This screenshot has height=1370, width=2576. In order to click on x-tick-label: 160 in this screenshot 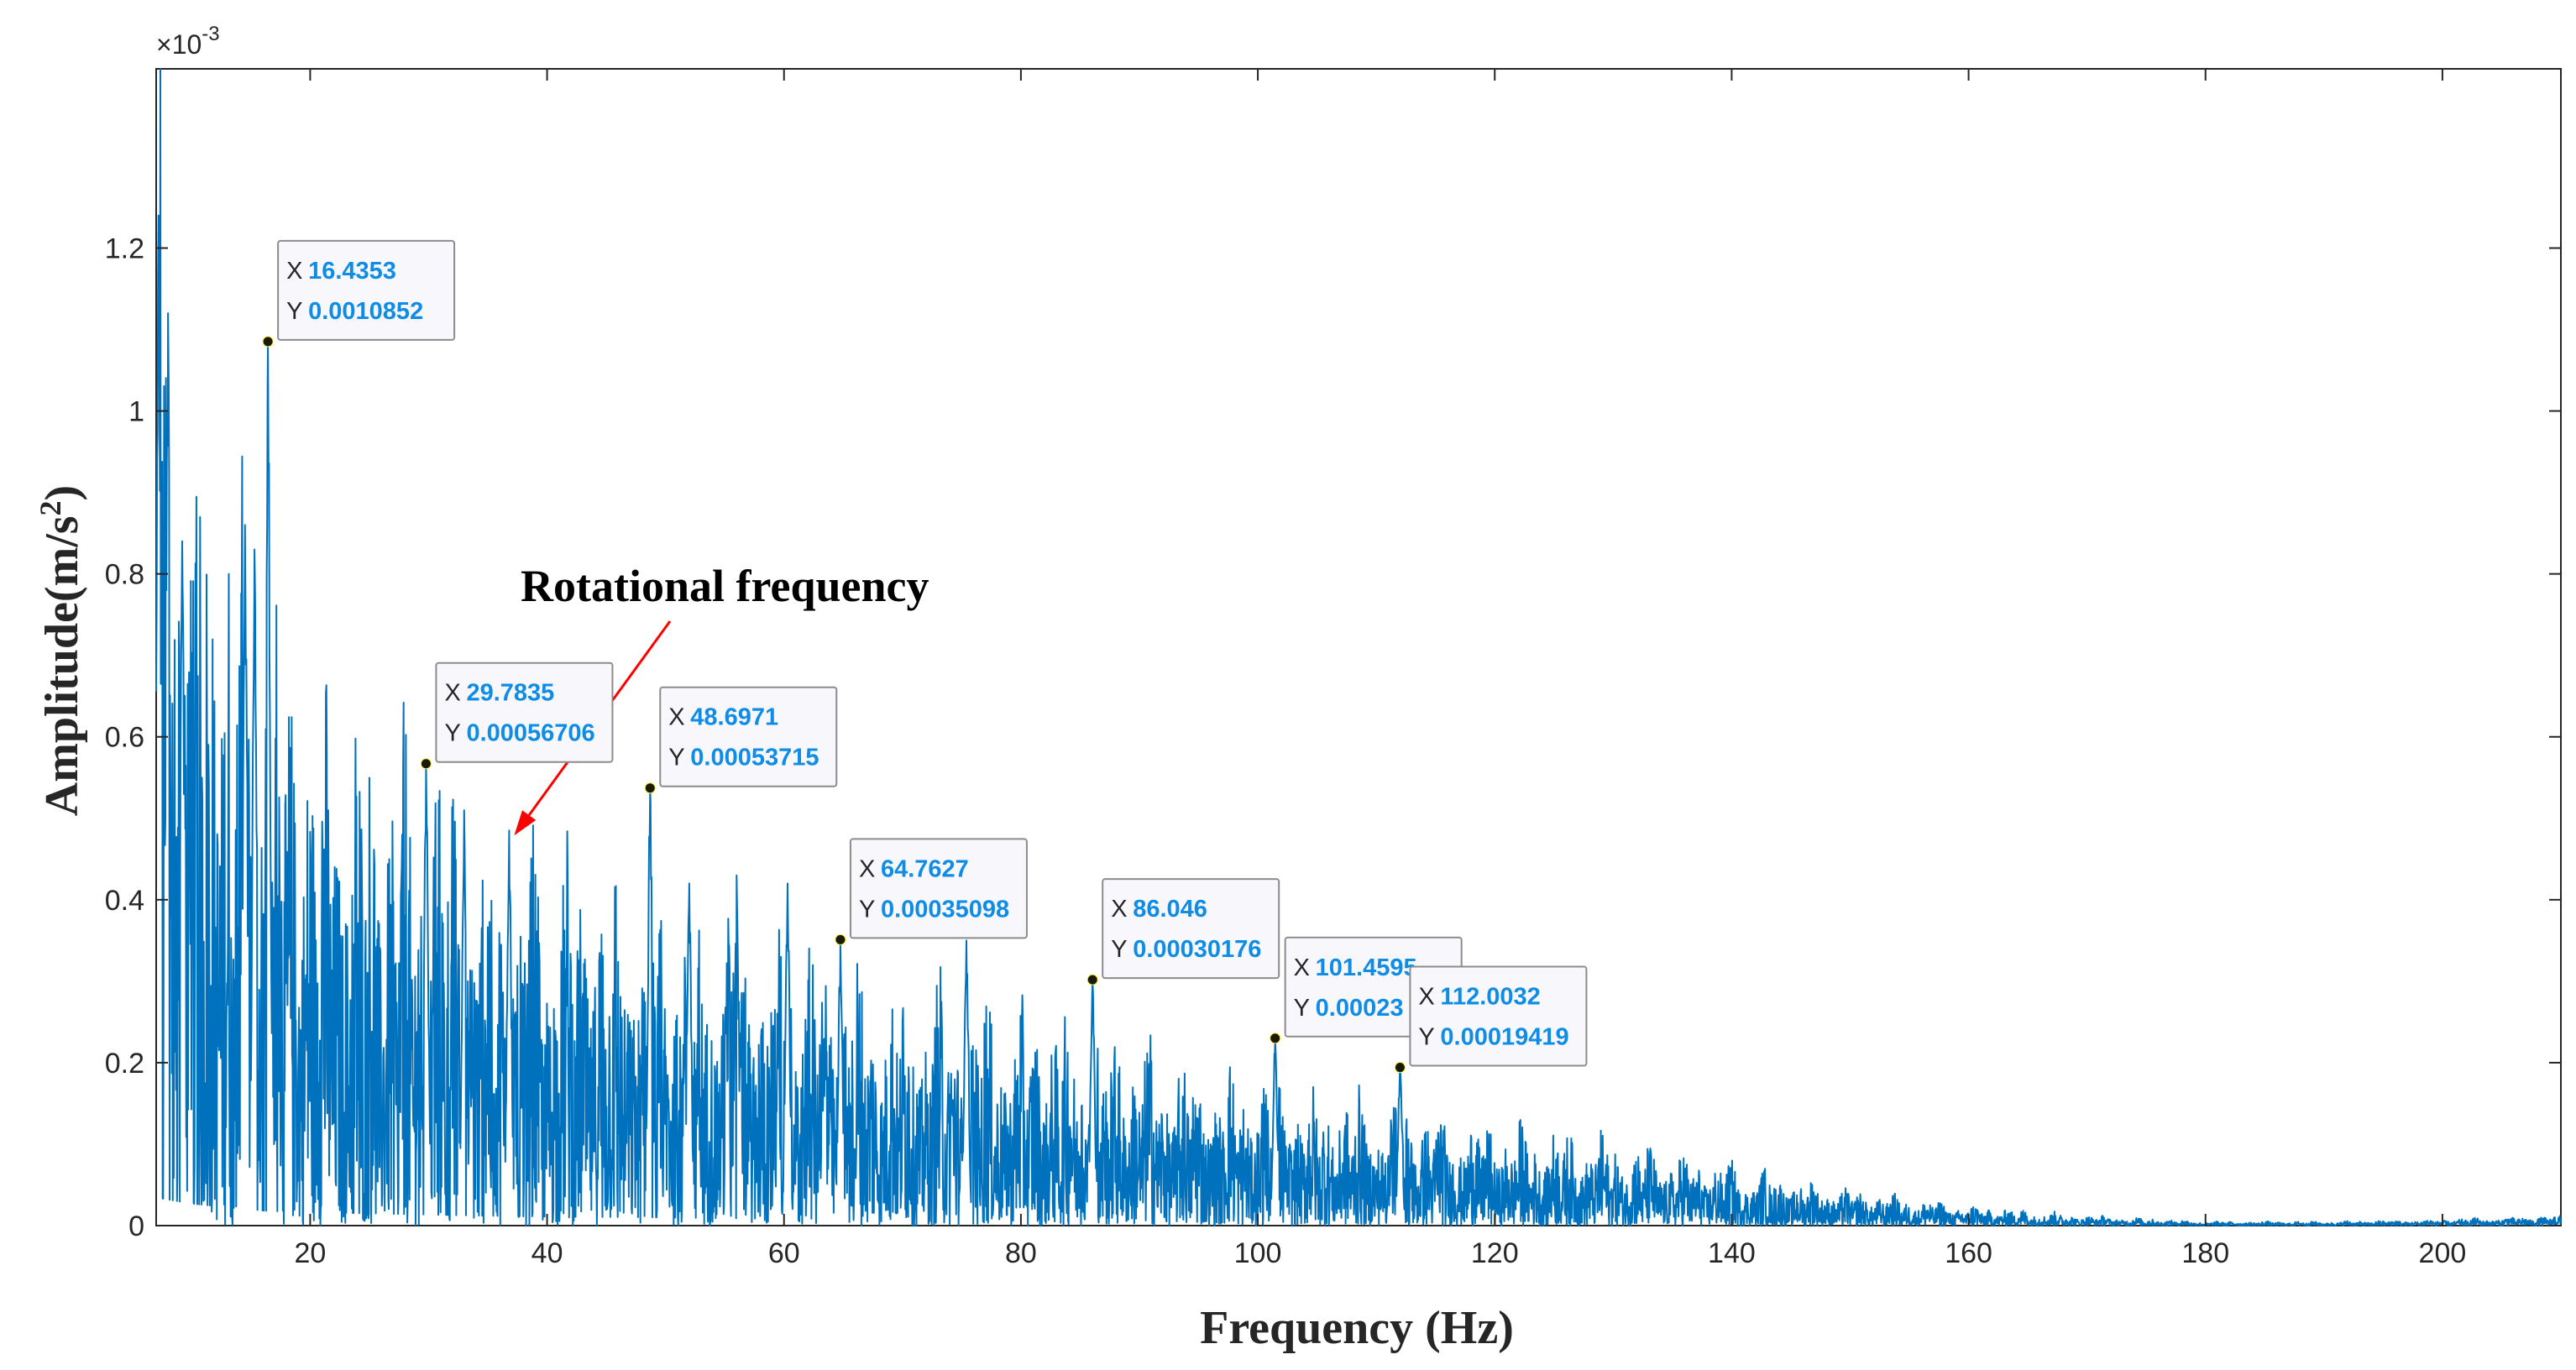, I will do `click(1969, 1253)`.